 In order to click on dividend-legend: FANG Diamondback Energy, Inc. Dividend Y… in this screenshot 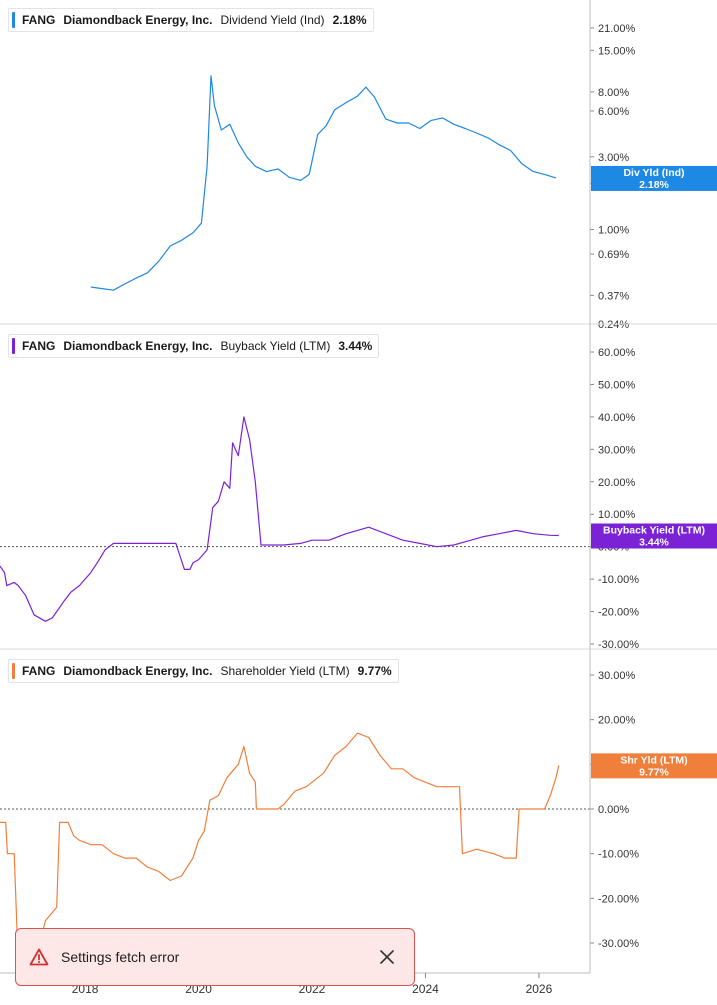, I will do `click(191, 20)`.